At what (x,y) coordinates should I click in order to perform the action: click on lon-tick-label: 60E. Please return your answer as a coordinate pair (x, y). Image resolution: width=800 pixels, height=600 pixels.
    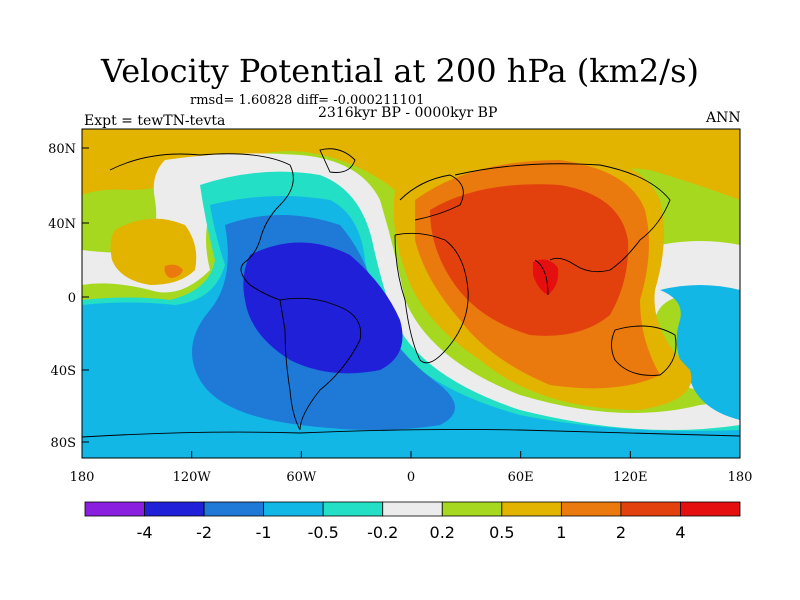
    Looking at the image, I should click on (521, 477).